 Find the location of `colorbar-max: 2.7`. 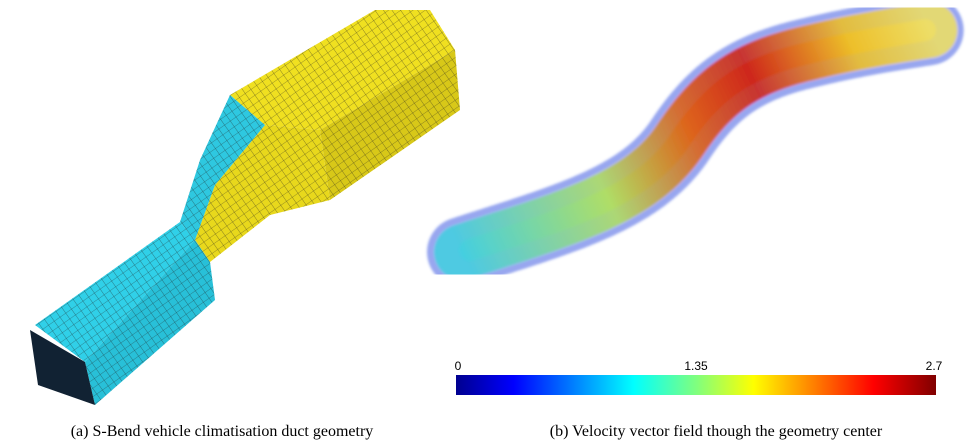

colorbar-max: 2.7 is located at coordinates (934, 366).